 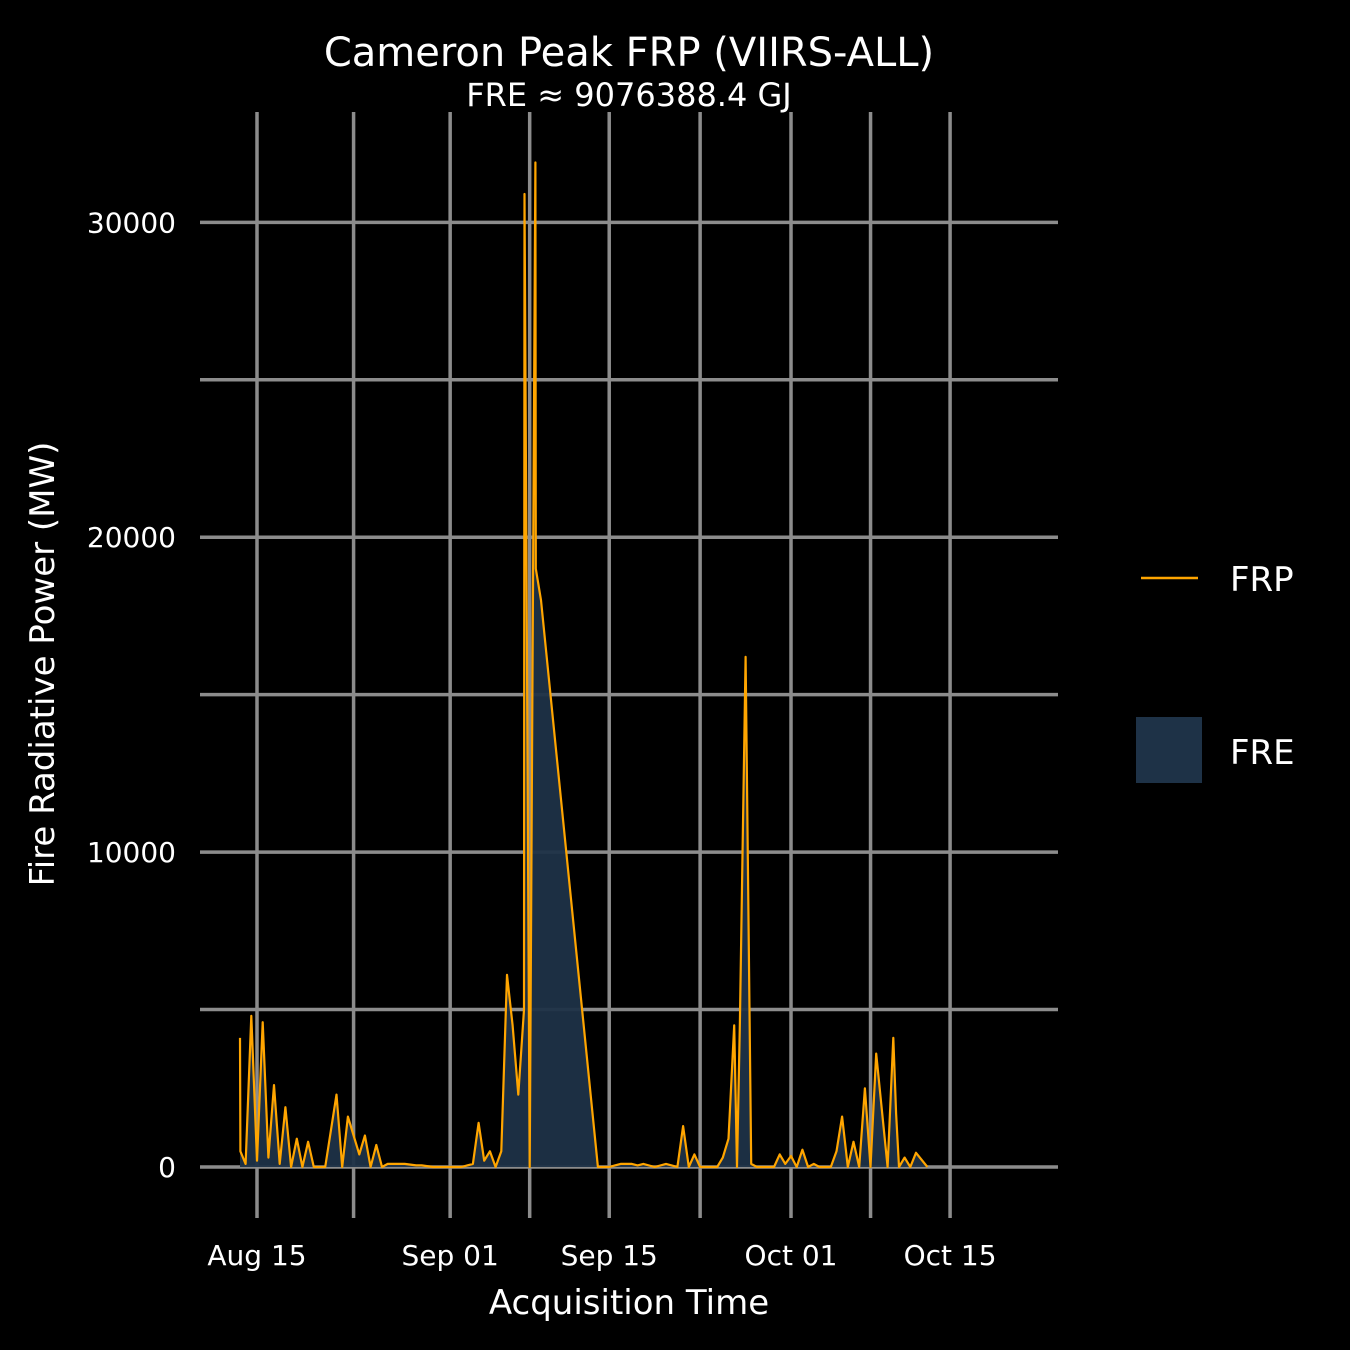 What do you see at coordinates (628, 95) in the screenshot?
I see `chart-subtitle: FRE ≈ 9076388.4 GJ` at bounding box center [628, 95].